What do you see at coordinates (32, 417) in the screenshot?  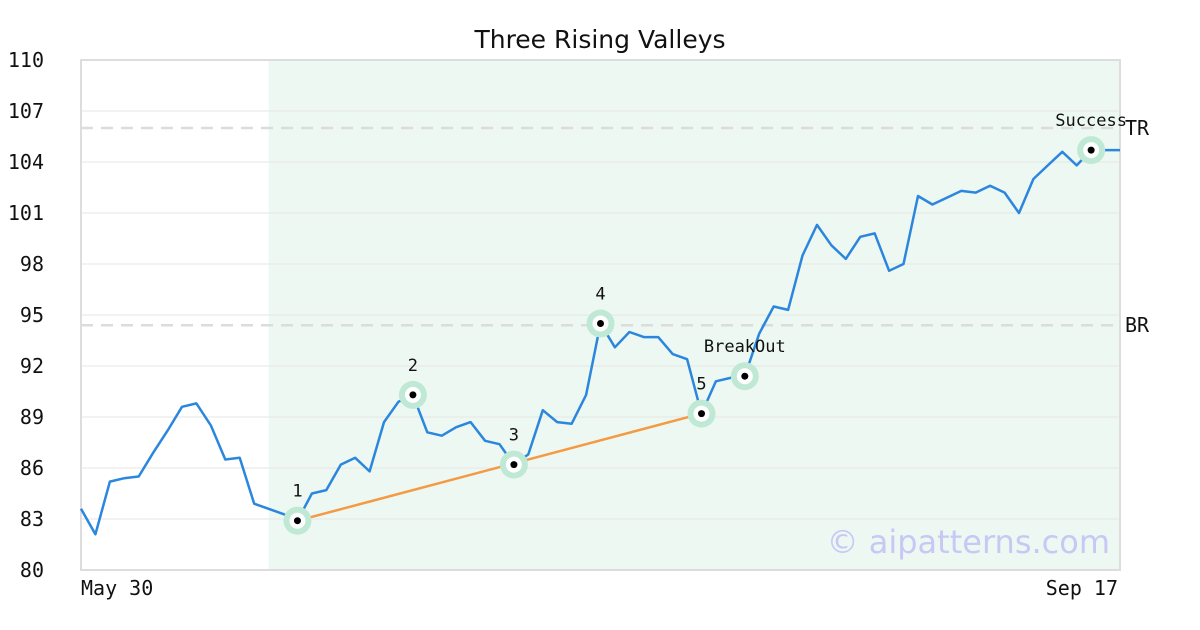 I see `y-tick-label: 89` at bounding box center [32, 417].